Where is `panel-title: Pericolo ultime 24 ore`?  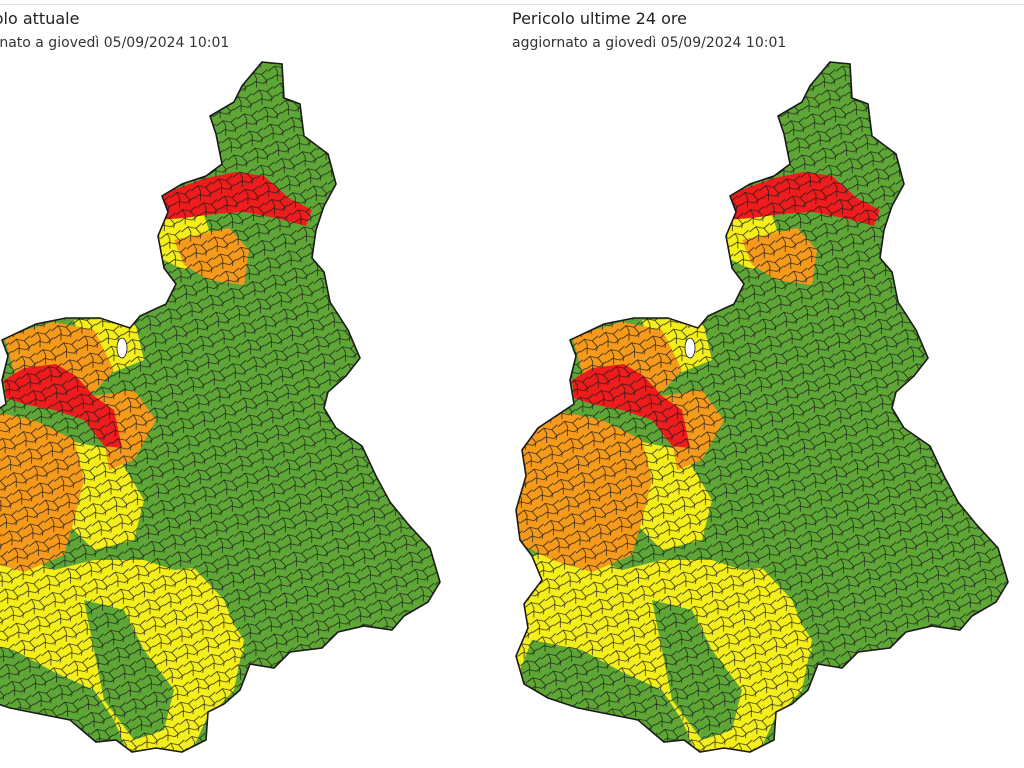 panel-title: Pericolo ultime 24 ore is located at coordinates (599, 18).